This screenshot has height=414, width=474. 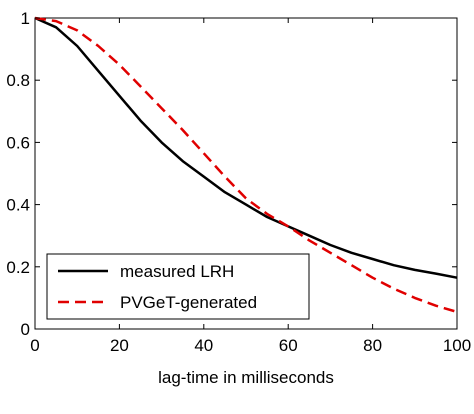 What do you see at coordinates (119, 345) in the screenshot?
I see `x-tick-label-1: 20` at bounding box center [119, 345].